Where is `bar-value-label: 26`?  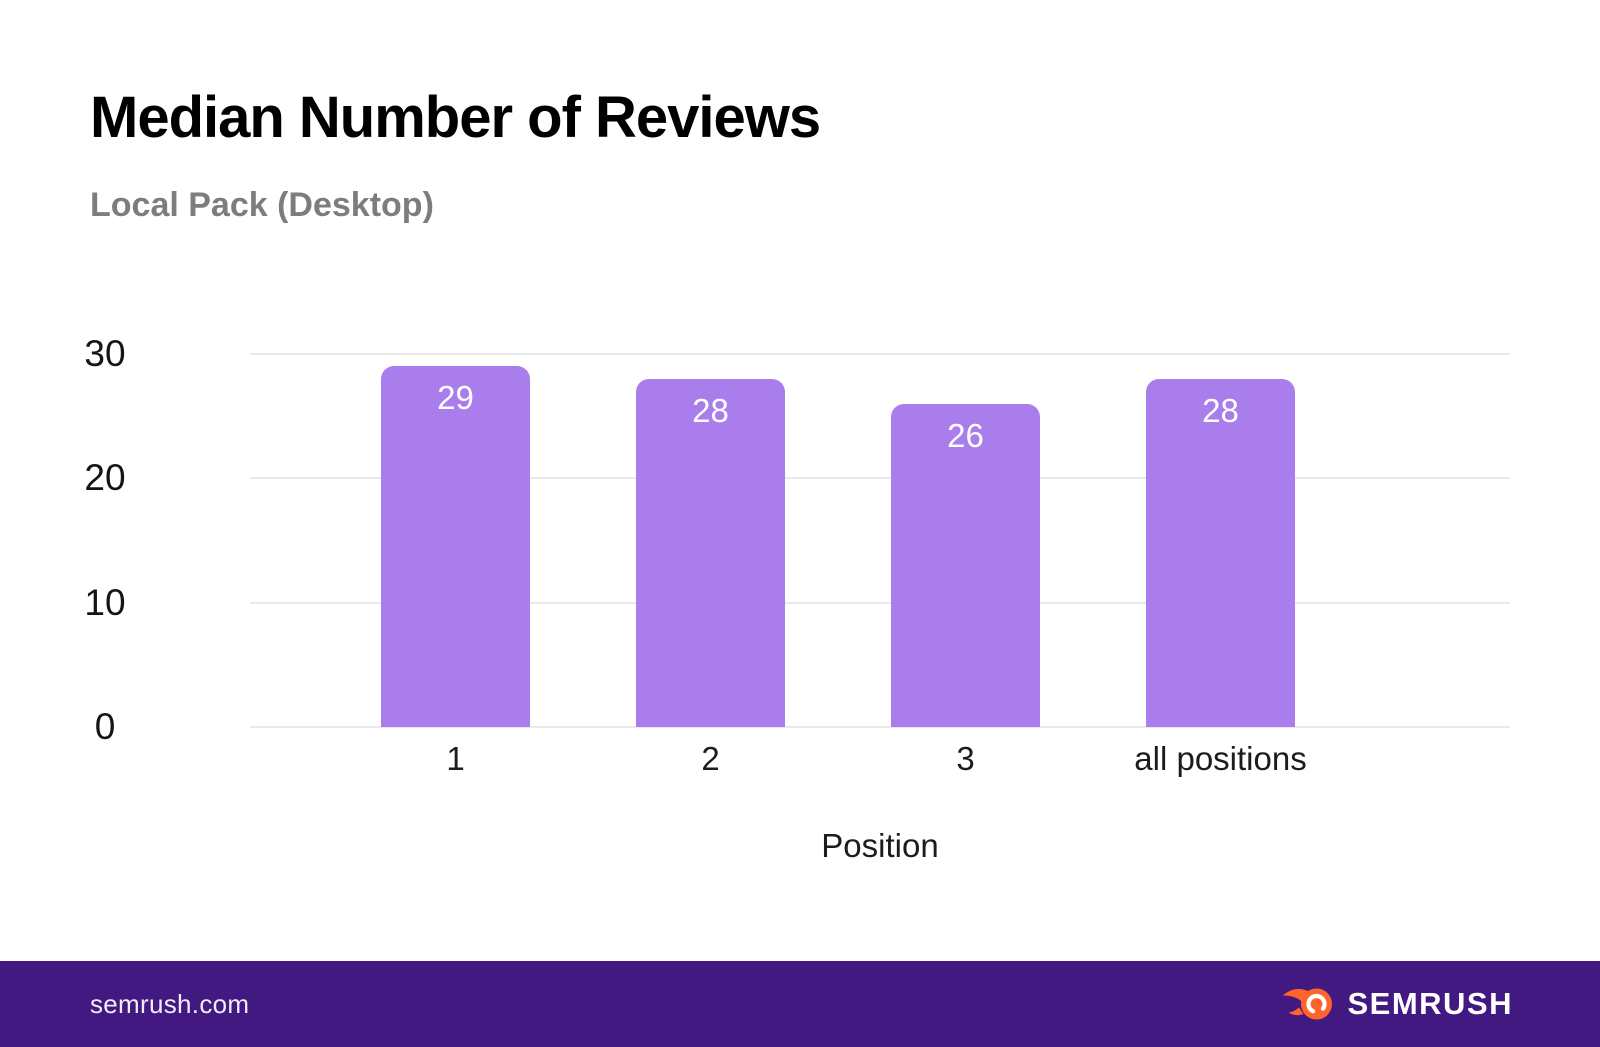
bar-value-label: 26 is located at coordinates (965, 435).